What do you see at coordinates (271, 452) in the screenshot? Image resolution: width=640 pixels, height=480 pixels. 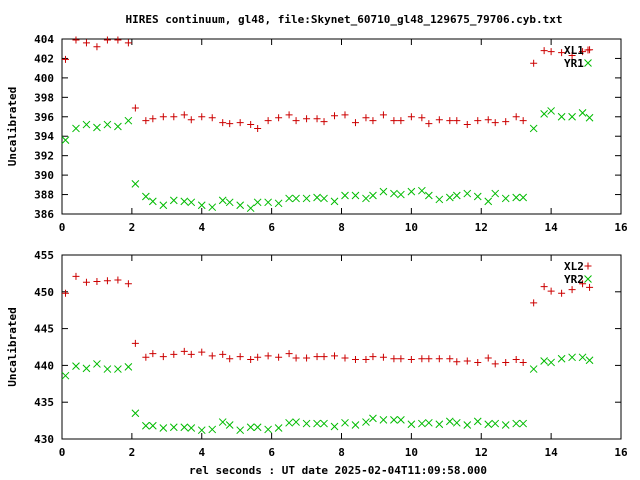 I see `x-tick-label: 6` at bounding box center [271, 452].